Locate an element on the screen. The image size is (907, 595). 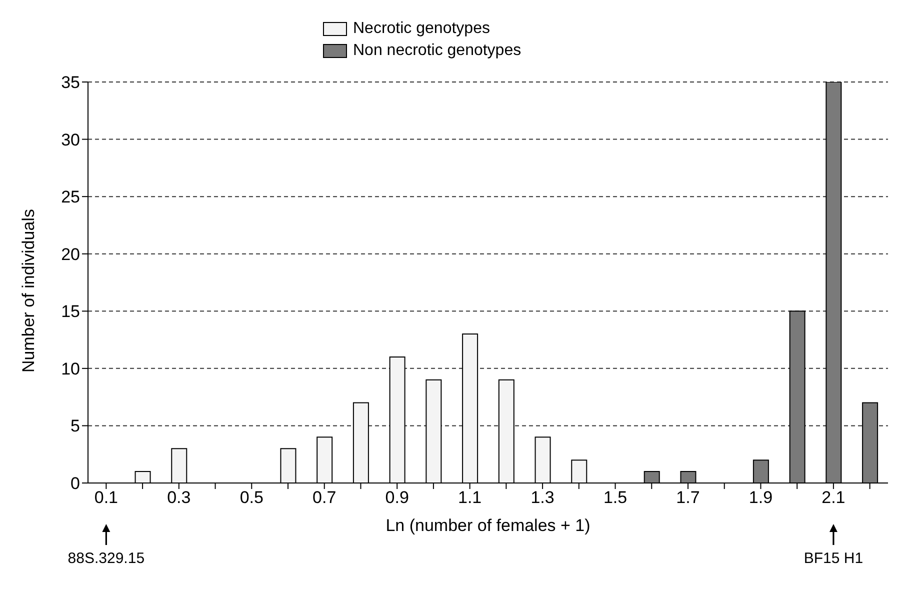
text: BF15 H1 is located at coordinates (834, 558).